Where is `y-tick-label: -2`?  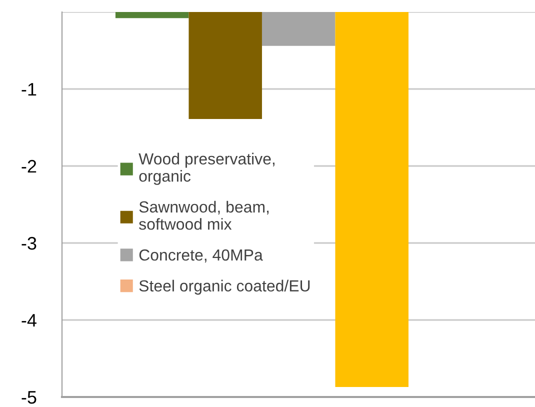
y-tick-label: -2 is located at coordinates (29, 166).